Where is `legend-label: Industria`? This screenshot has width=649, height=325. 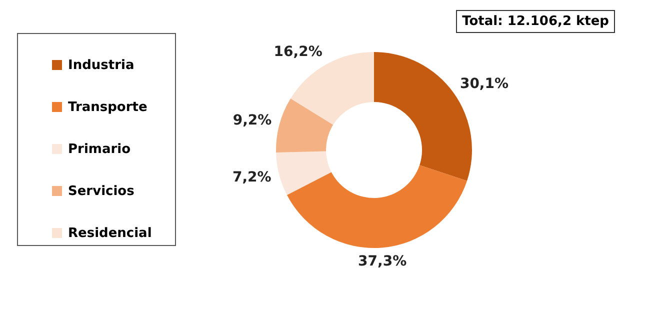
legend-label: Industria is located at coordinates (101, 65).